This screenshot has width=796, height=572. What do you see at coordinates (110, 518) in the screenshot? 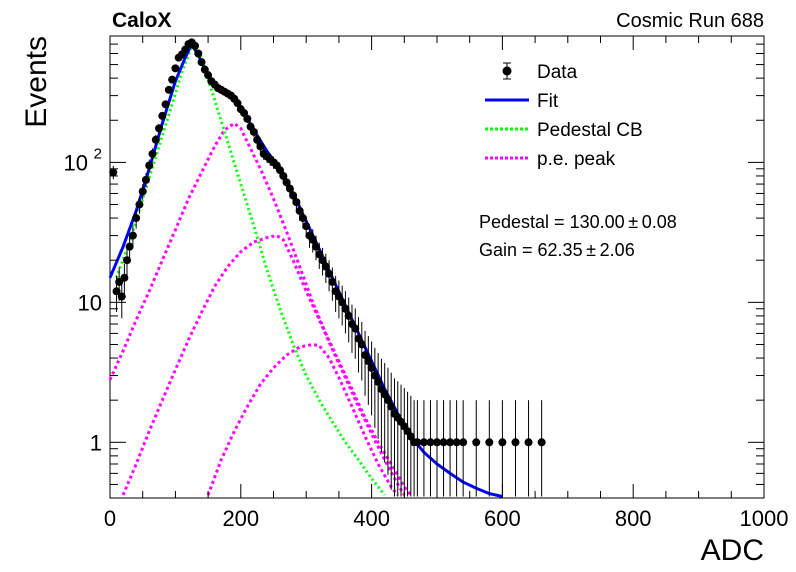
I see `x-tick-label: 0` at bounding box center [110, 518].